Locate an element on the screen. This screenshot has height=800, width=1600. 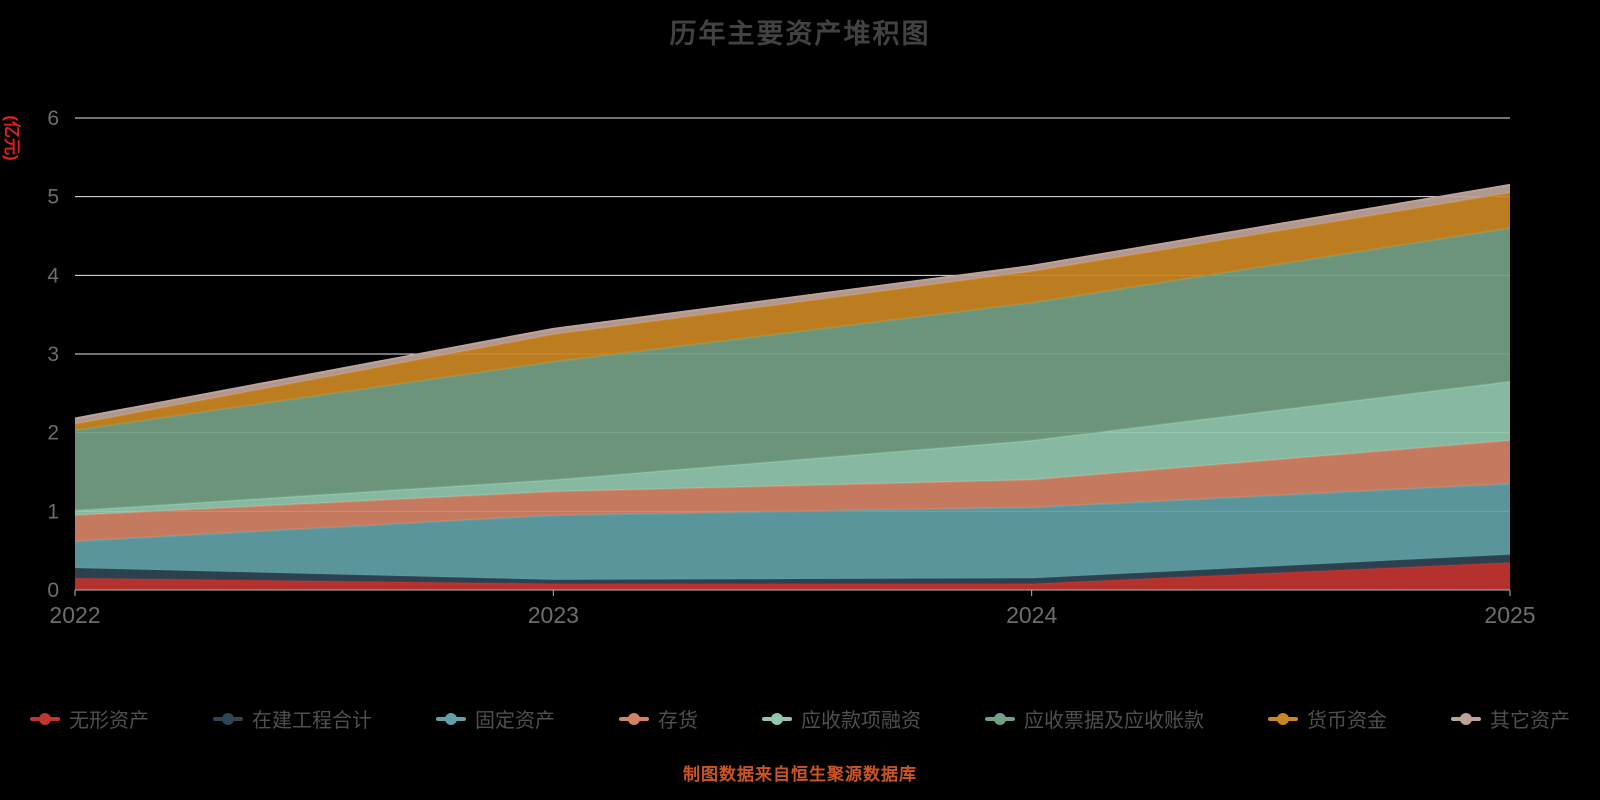
legend-label: 无形资产 is located at coordinates (109, 721).